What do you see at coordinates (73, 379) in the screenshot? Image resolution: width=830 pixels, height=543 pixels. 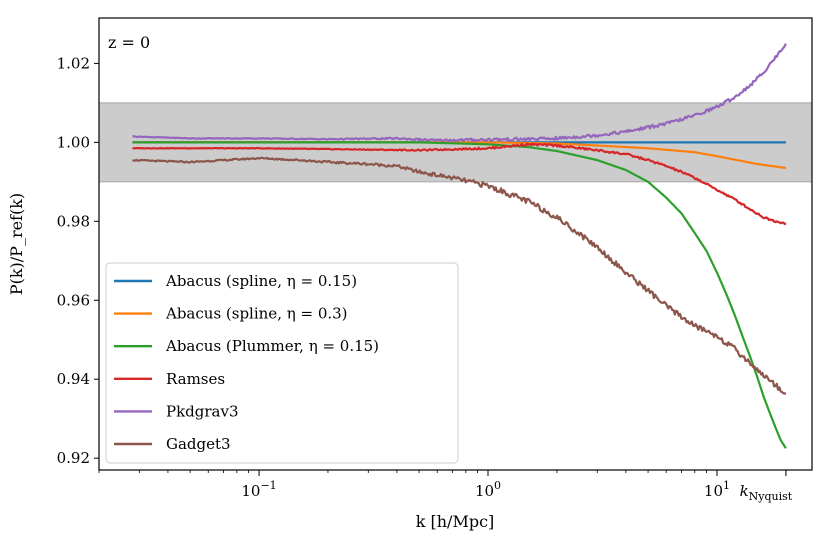 I see `y-tick-label: 0.94` at bounding box center [73, 379].